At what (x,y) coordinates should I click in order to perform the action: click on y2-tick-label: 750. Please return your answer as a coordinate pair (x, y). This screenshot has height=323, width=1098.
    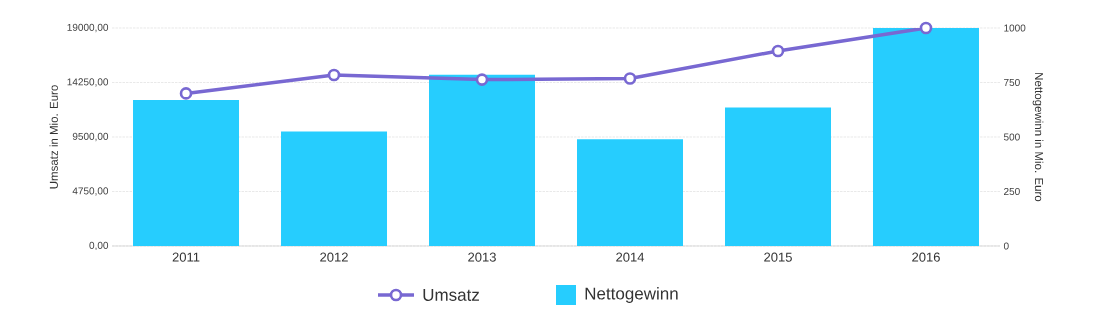
    Looking at the image, I should click on (1012, 82).